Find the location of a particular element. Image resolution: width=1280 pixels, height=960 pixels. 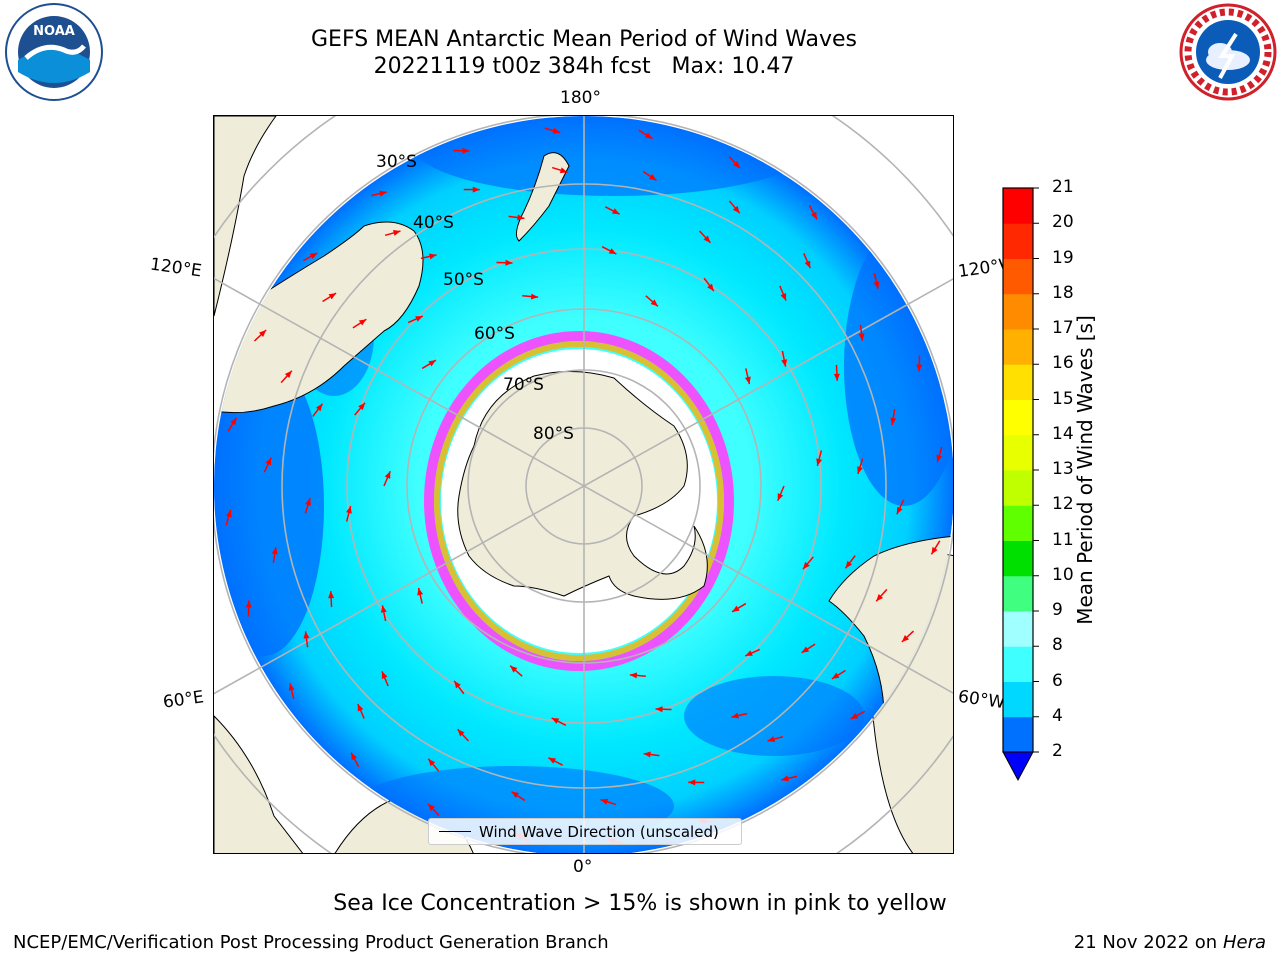

land-new-zealand is located at coordinates (542, 197).